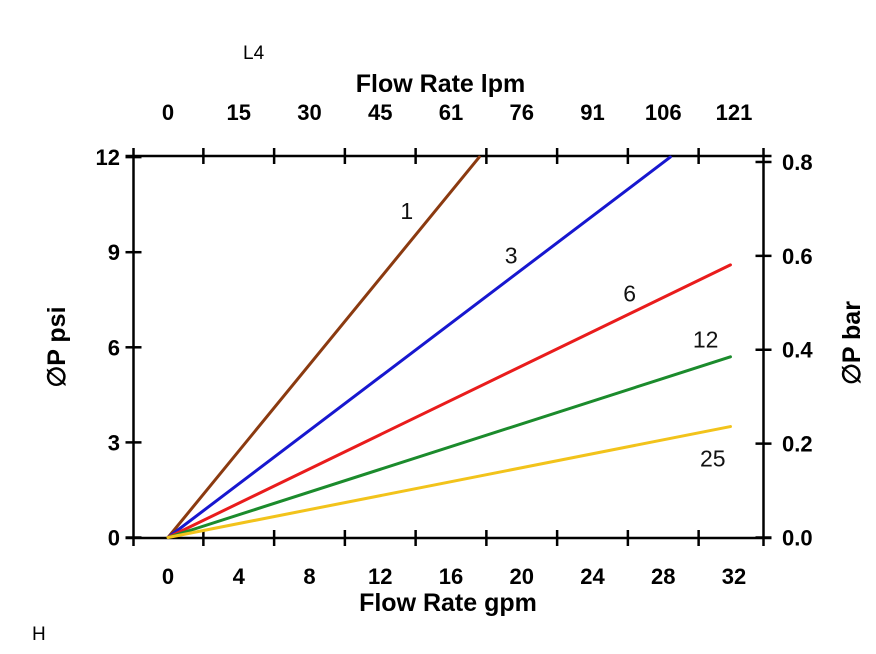 The height and width of the screenshot is (654, 876). Describe the element at coordinates (39, 634) in the screenshot. I see `page-code-label: H` at that location.